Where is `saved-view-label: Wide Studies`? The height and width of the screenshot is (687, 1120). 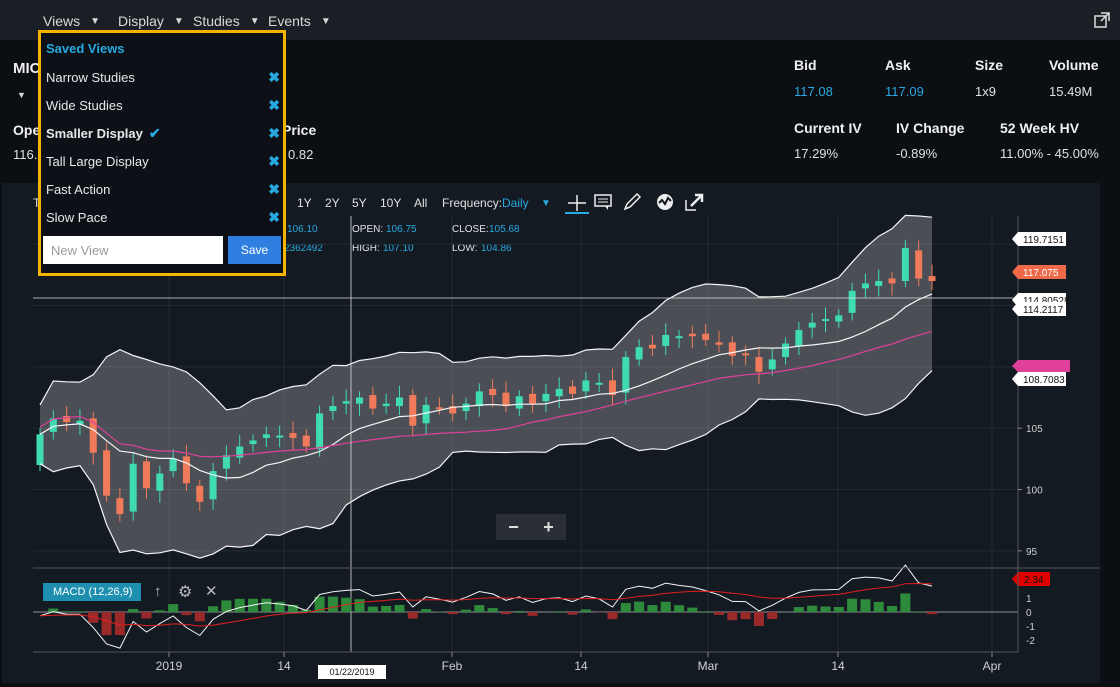
saved-view-label: Wide Studies is located at coordinates (84, 105).